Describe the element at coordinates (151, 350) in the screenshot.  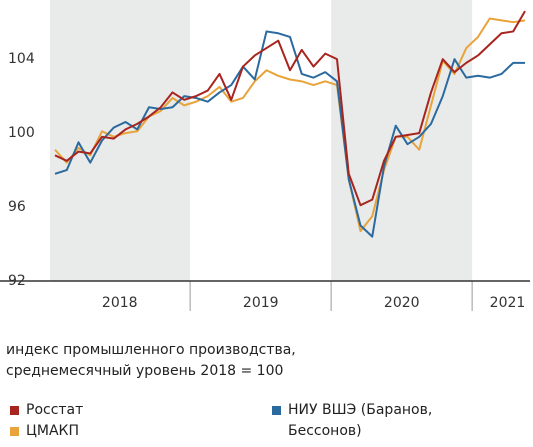
I see `note: индекс промышленного производства,` at that location.